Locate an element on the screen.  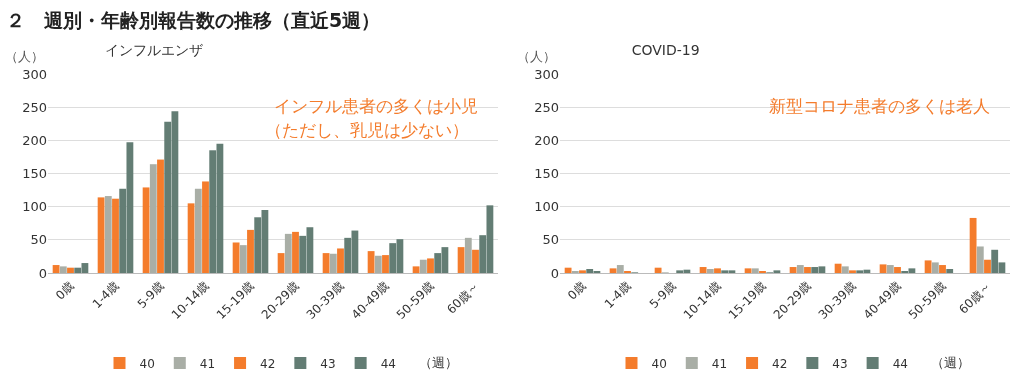
annotation: インフル患者の多くは小児 is located at coordinates (376, 106).